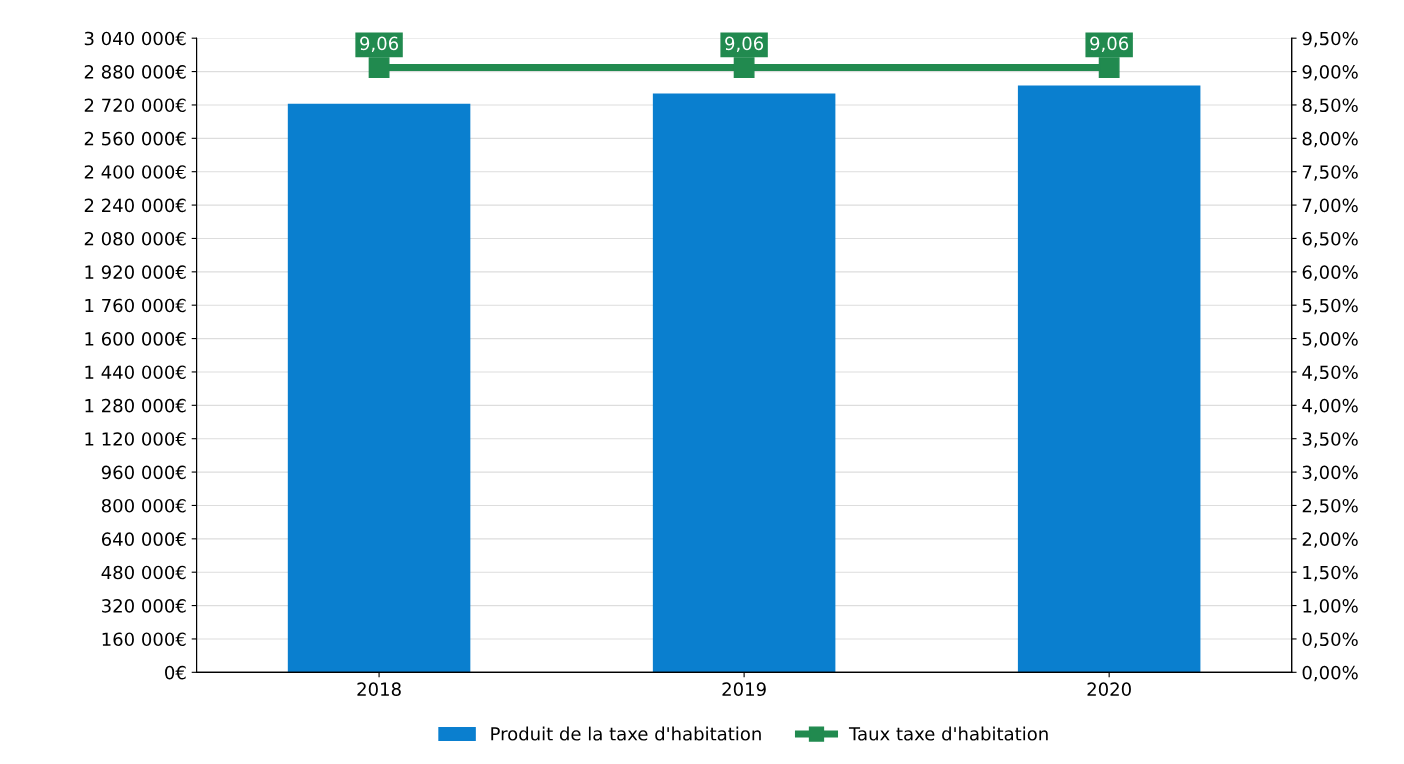 This screenshot has width=1404, height=764. Describe the element at coordinates (1330, 340) in the screenshot. I see `y2-tick-label: 5,00%` at that location.